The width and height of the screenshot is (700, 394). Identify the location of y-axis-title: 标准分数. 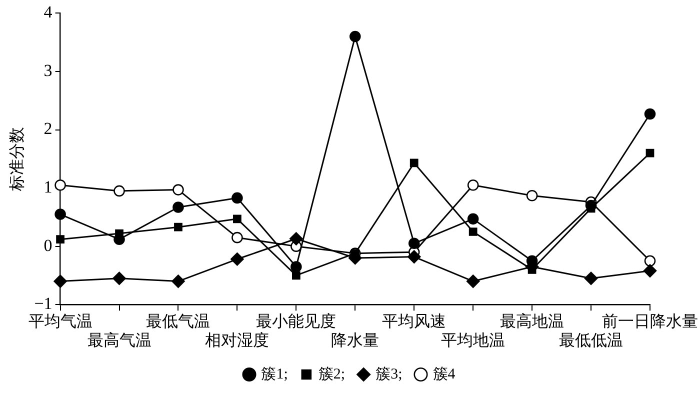
(17, 159).